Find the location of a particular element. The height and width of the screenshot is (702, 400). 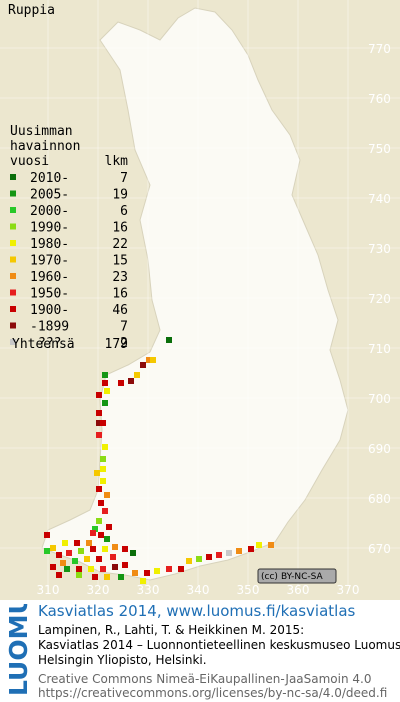

grid-label-north: 730 is located at coordinates (379, 249).